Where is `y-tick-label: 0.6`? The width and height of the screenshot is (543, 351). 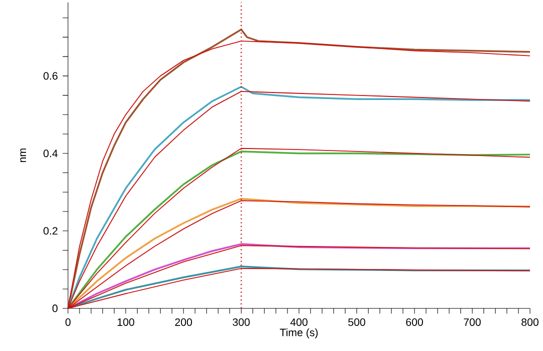
y-tick-label: 0.6 is located at coordinates (51, 76).